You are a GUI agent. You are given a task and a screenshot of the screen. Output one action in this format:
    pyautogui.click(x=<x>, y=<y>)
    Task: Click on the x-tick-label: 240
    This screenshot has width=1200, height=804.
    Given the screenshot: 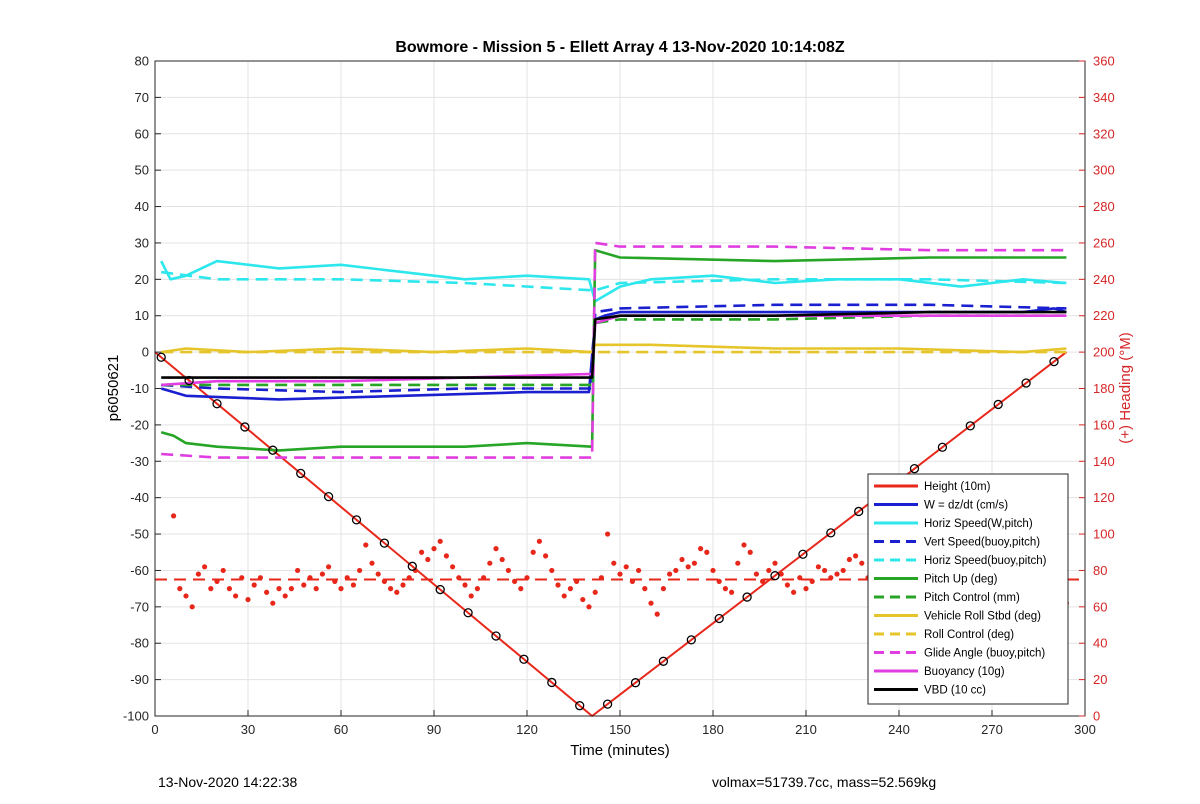 What is the action you would take?
    pyautogui.click(x=899, y=729)
    